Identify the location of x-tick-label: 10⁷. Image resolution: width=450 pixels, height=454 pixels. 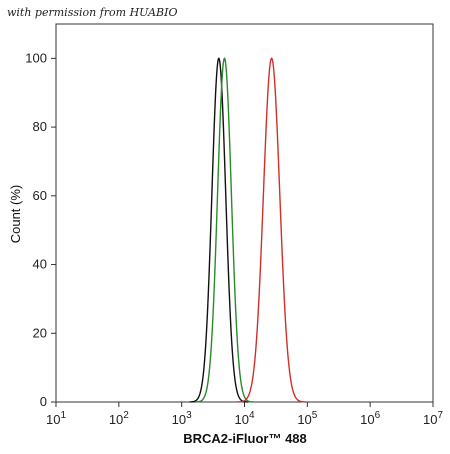
(433, 418).